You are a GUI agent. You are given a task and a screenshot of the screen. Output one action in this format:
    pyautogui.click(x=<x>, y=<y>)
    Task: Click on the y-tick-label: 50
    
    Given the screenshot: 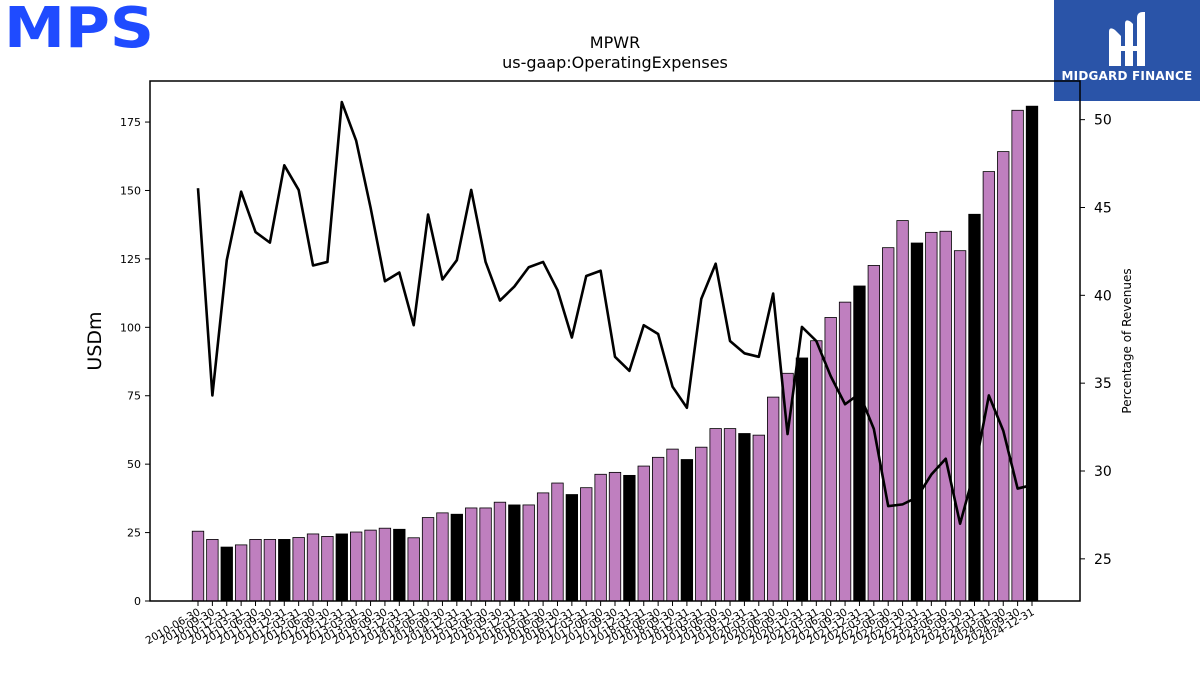 What is the action you would take?
    pyautogui.click(x=134, y=464)
    